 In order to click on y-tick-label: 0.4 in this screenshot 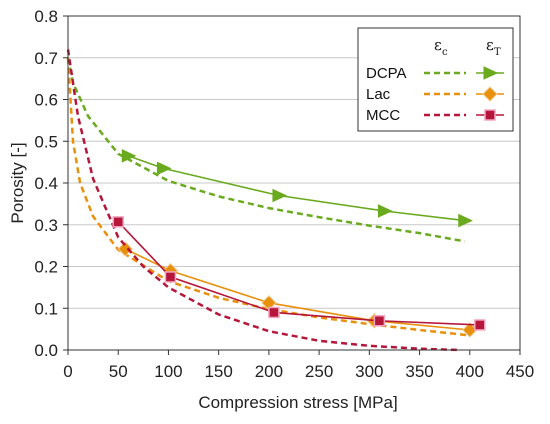, I will do `click(46, 183)`.